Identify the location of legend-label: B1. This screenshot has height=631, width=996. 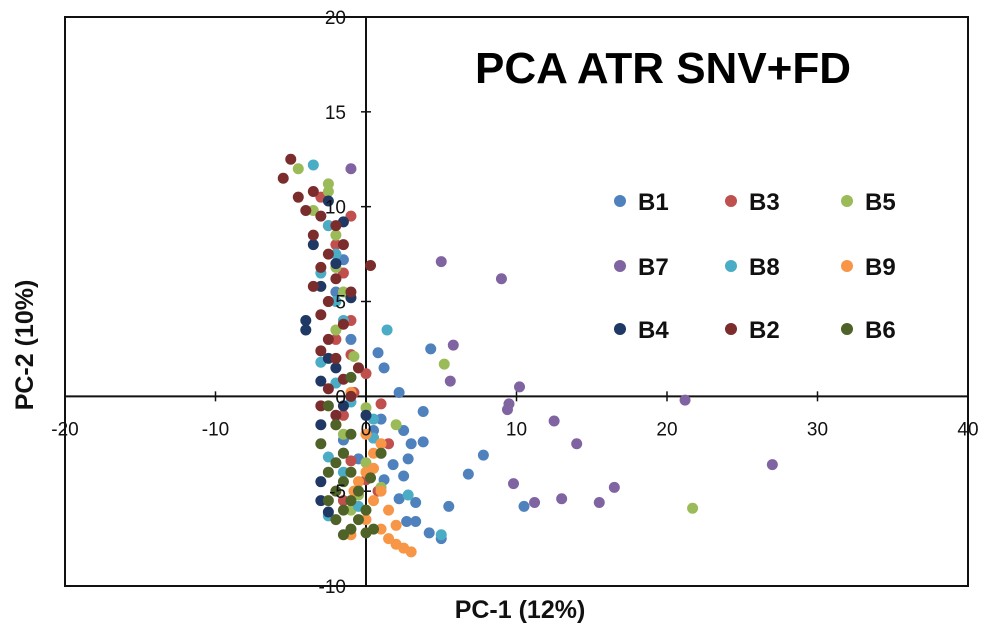
(653, 202).